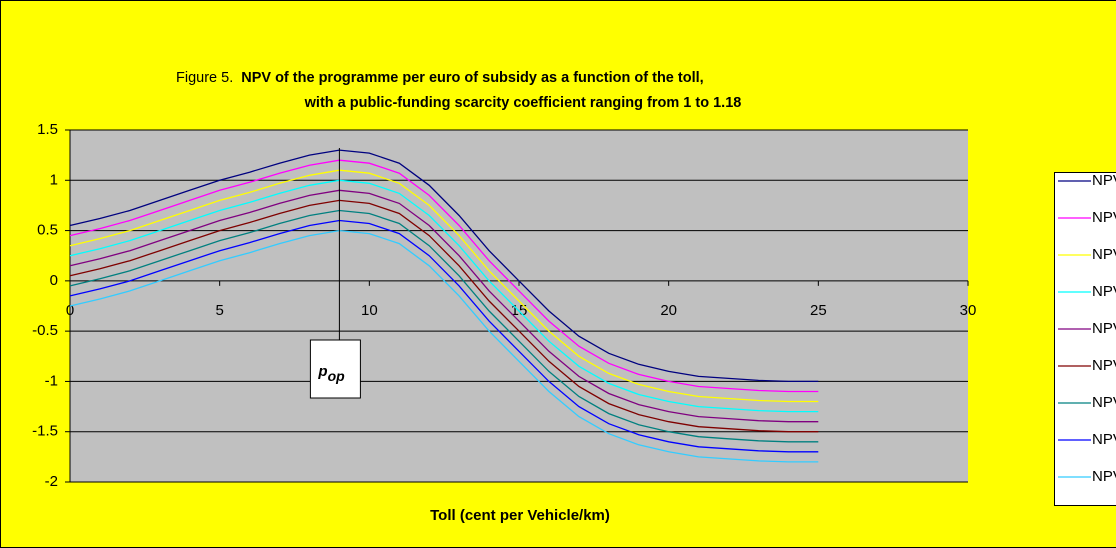 Image resolution: width=1116 pixels, height=548 pixels. What do you see at coordinates (47, 230) in the screenshot?
I see `y-tick-label: 0.5` at bounding box center [47, 230].